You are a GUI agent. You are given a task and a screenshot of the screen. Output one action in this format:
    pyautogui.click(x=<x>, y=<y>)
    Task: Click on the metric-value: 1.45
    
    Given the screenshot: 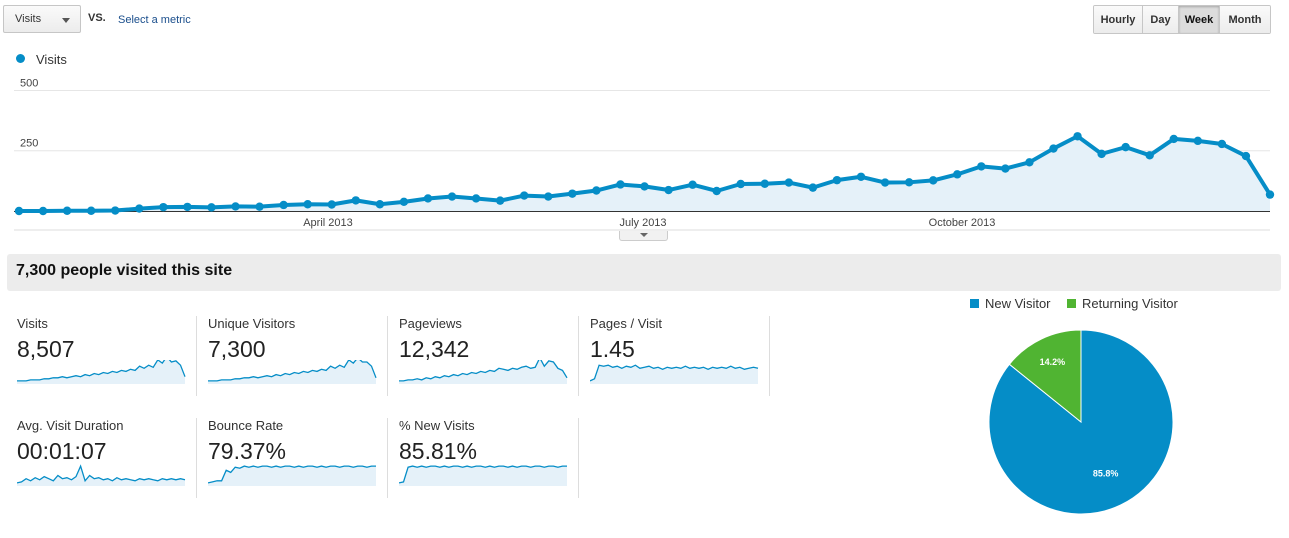 What is the action you would take?
    pyautogui.click(x=612, y=349)
    